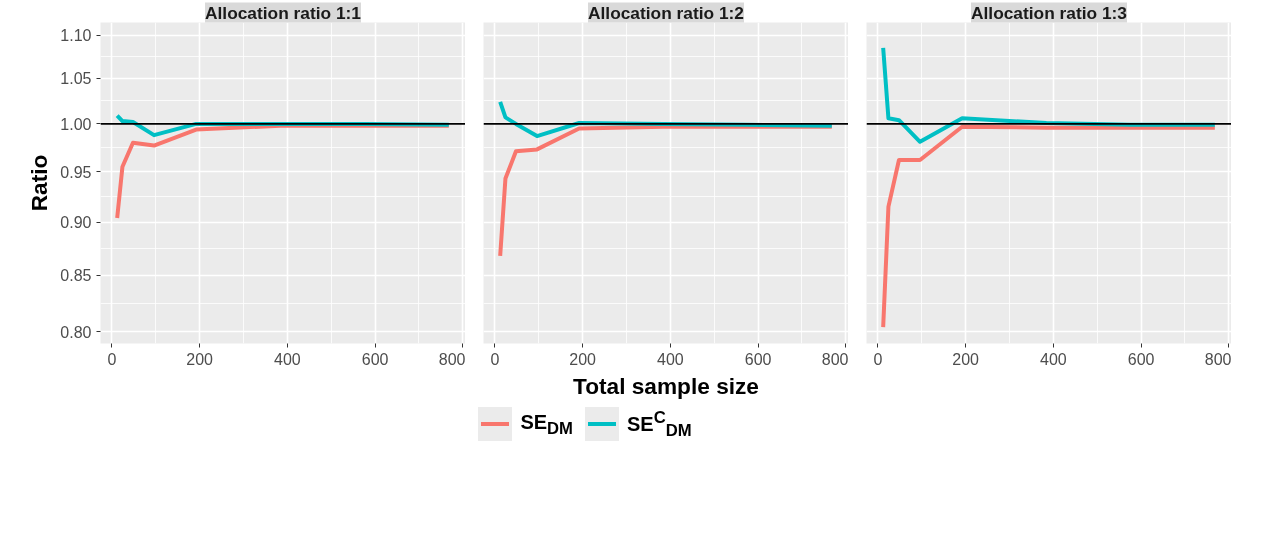  What do you see at coordinates (666, 12) in the screenshot?
I see `chart-title: Allocation ratio 1:2` at bounding box center [666, 12].